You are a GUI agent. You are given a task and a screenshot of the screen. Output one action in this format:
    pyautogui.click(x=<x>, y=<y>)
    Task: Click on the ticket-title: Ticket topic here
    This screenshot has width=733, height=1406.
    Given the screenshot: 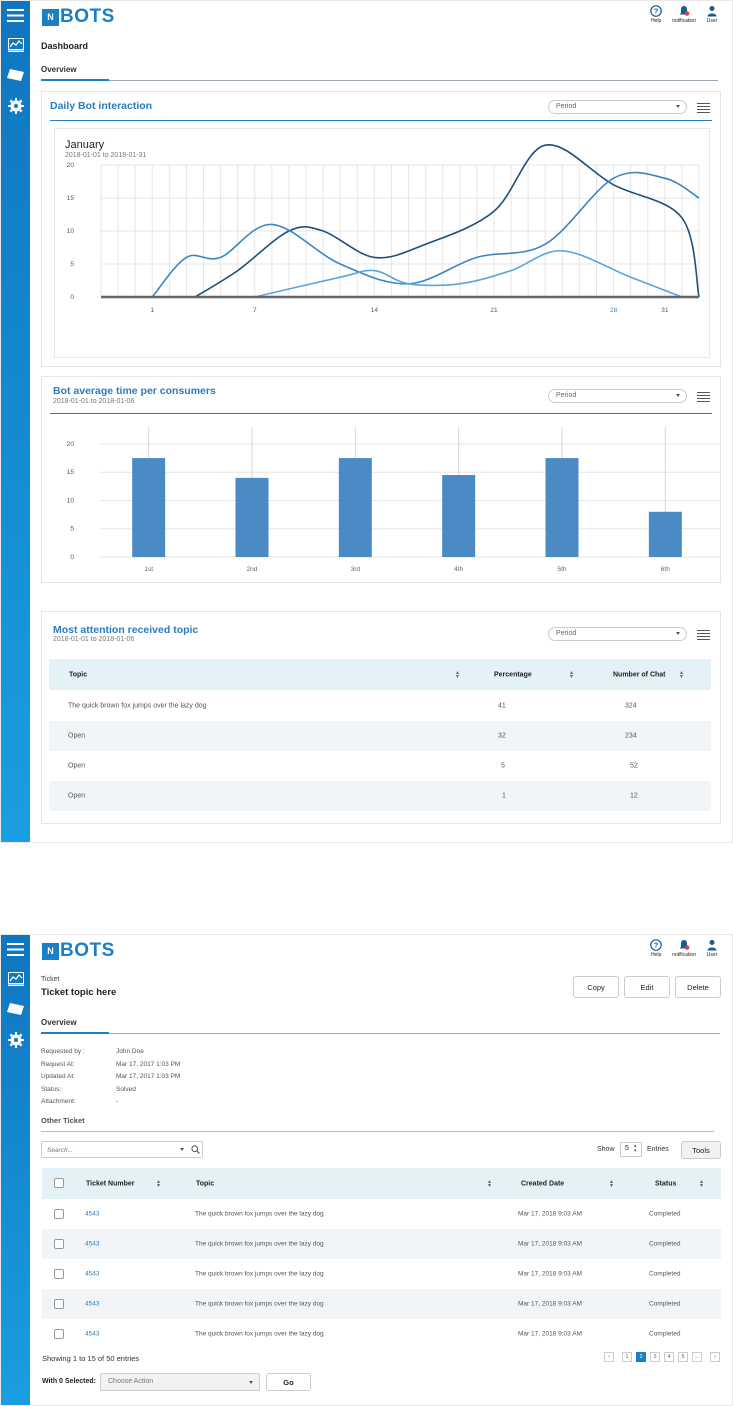 What is the action you would take?
    pyautogui.click(x=79, y=992)
    